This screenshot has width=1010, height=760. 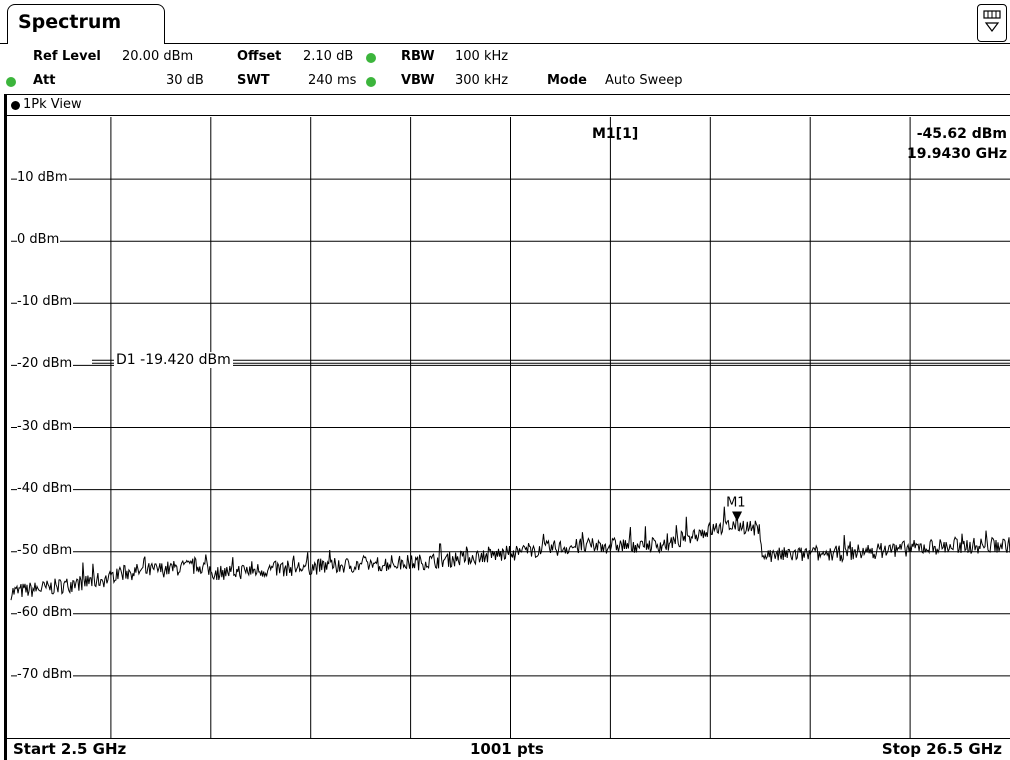 What do you see at coordinates (45, 364) in the screenshot?
I see `y-tick-label: -20 dBm` at bounding box center [45, 364].